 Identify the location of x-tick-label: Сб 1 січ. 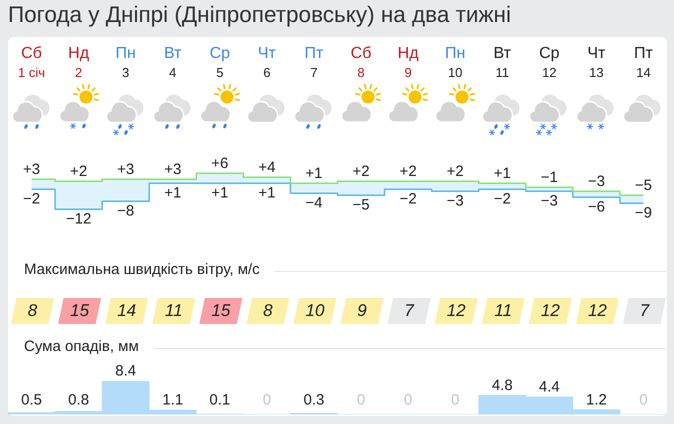
(32, 63).